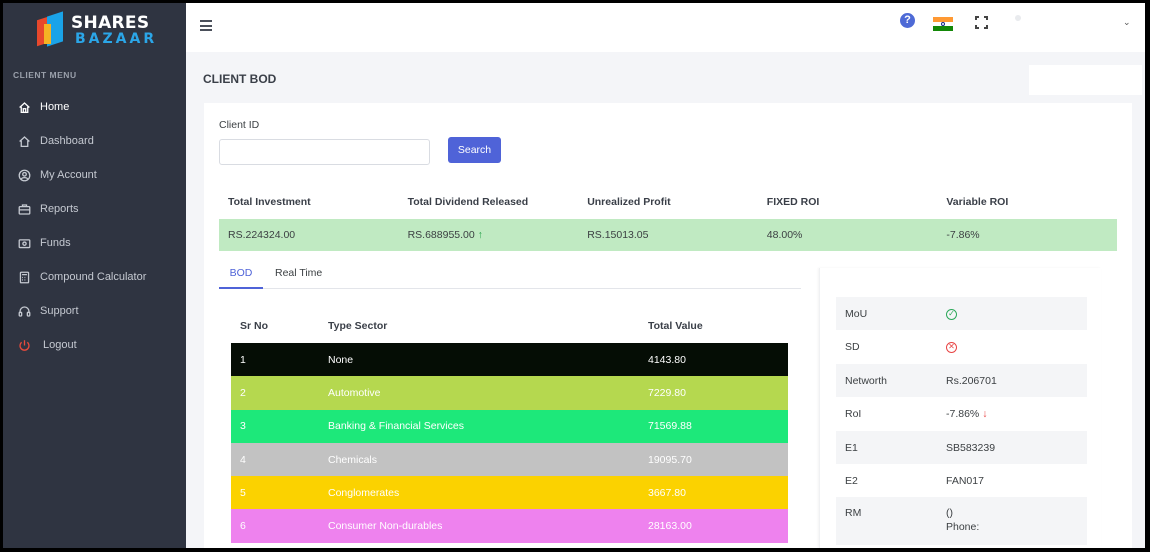  What do you see at coordinates (241, 278) in the screenshot?
I see `tab-bod: BOD` at bounding box center [241, 278].